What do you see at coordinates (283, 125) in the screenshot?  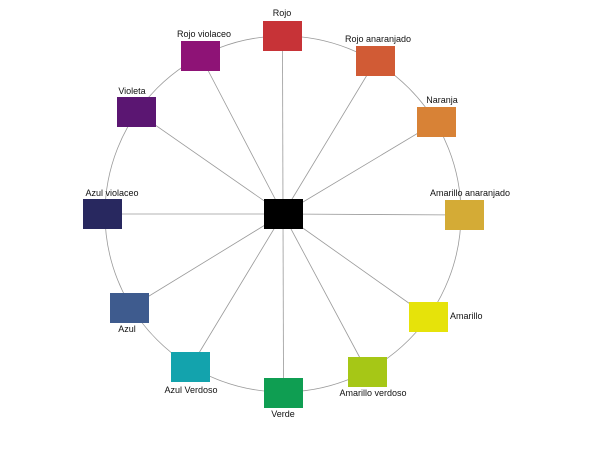 I see `spoke-rojo` at bounding box center [283, 125].